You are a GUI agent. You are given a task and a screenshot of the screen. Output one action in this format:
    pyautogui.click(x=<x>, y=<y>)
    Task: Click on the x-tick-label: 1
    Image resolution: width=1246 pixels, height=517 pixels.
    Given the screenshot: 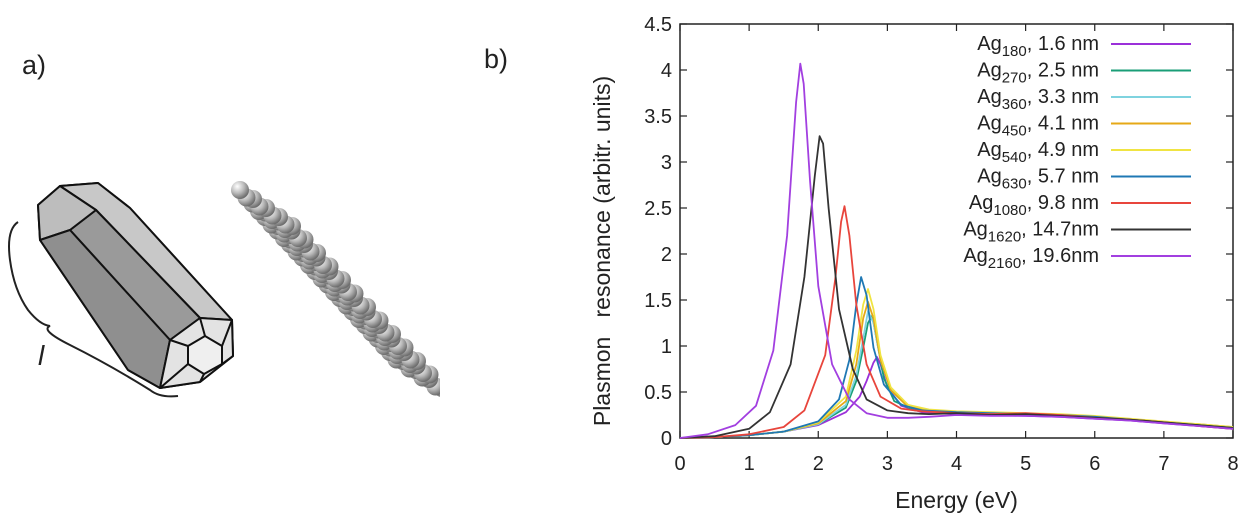 What is the action you would take?
    pyautogui.click(x=749, y=464)
    